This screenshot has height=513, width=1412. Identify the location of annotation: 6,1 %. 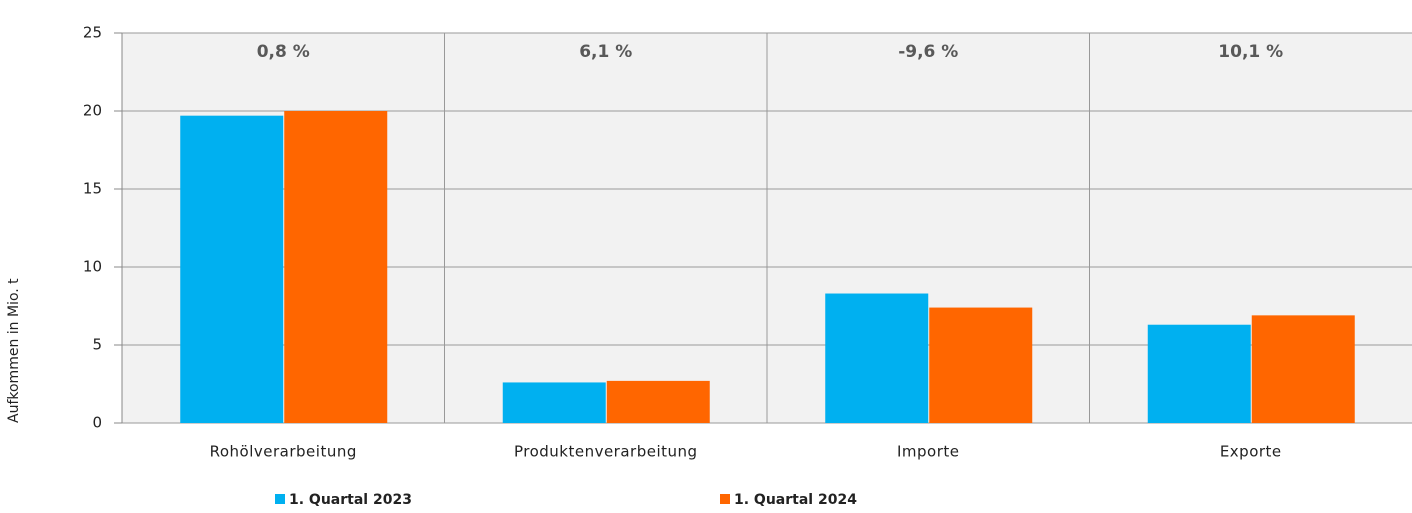
(605, 52).